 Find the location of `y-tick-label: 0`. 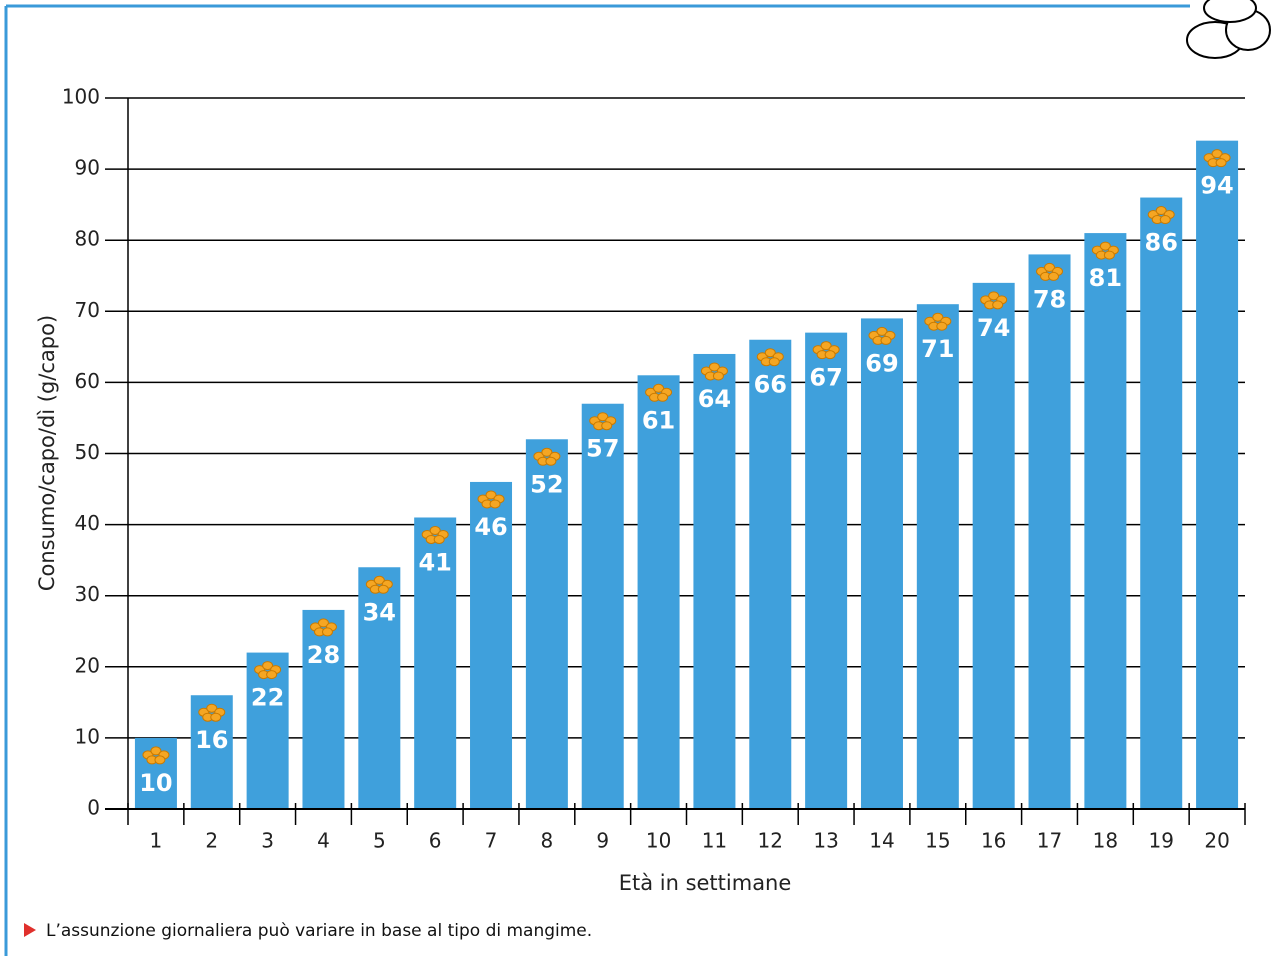

y-tick-label: 0 is located at coordinates (93, 808).